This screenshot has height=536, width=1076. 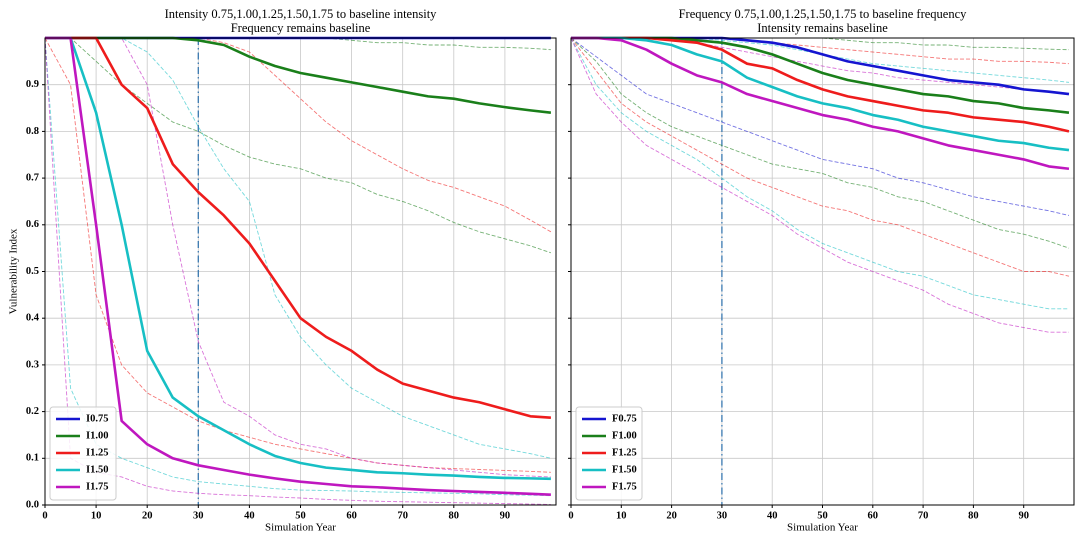 I want to click on legend-label: F1.00, so click(x=624, y=435).